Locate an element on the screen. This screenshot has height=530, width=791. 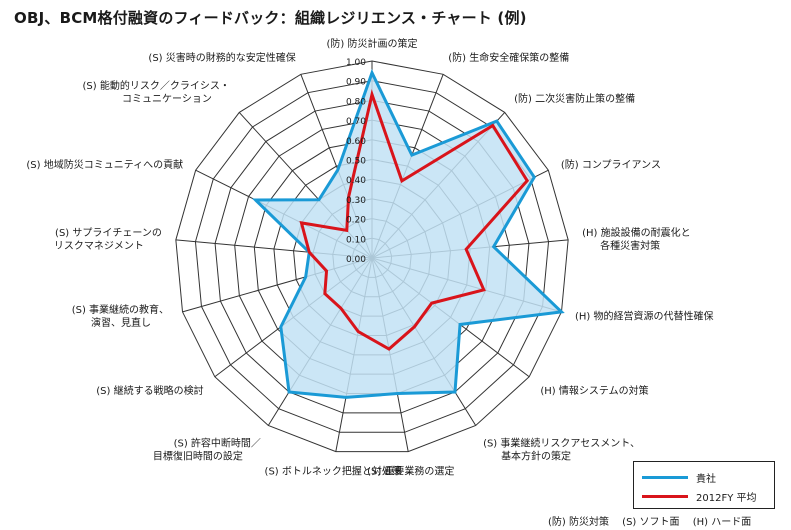
axis-label: (S) 災害時の財務的な安定性確保 is located at coordinates (221, 57).